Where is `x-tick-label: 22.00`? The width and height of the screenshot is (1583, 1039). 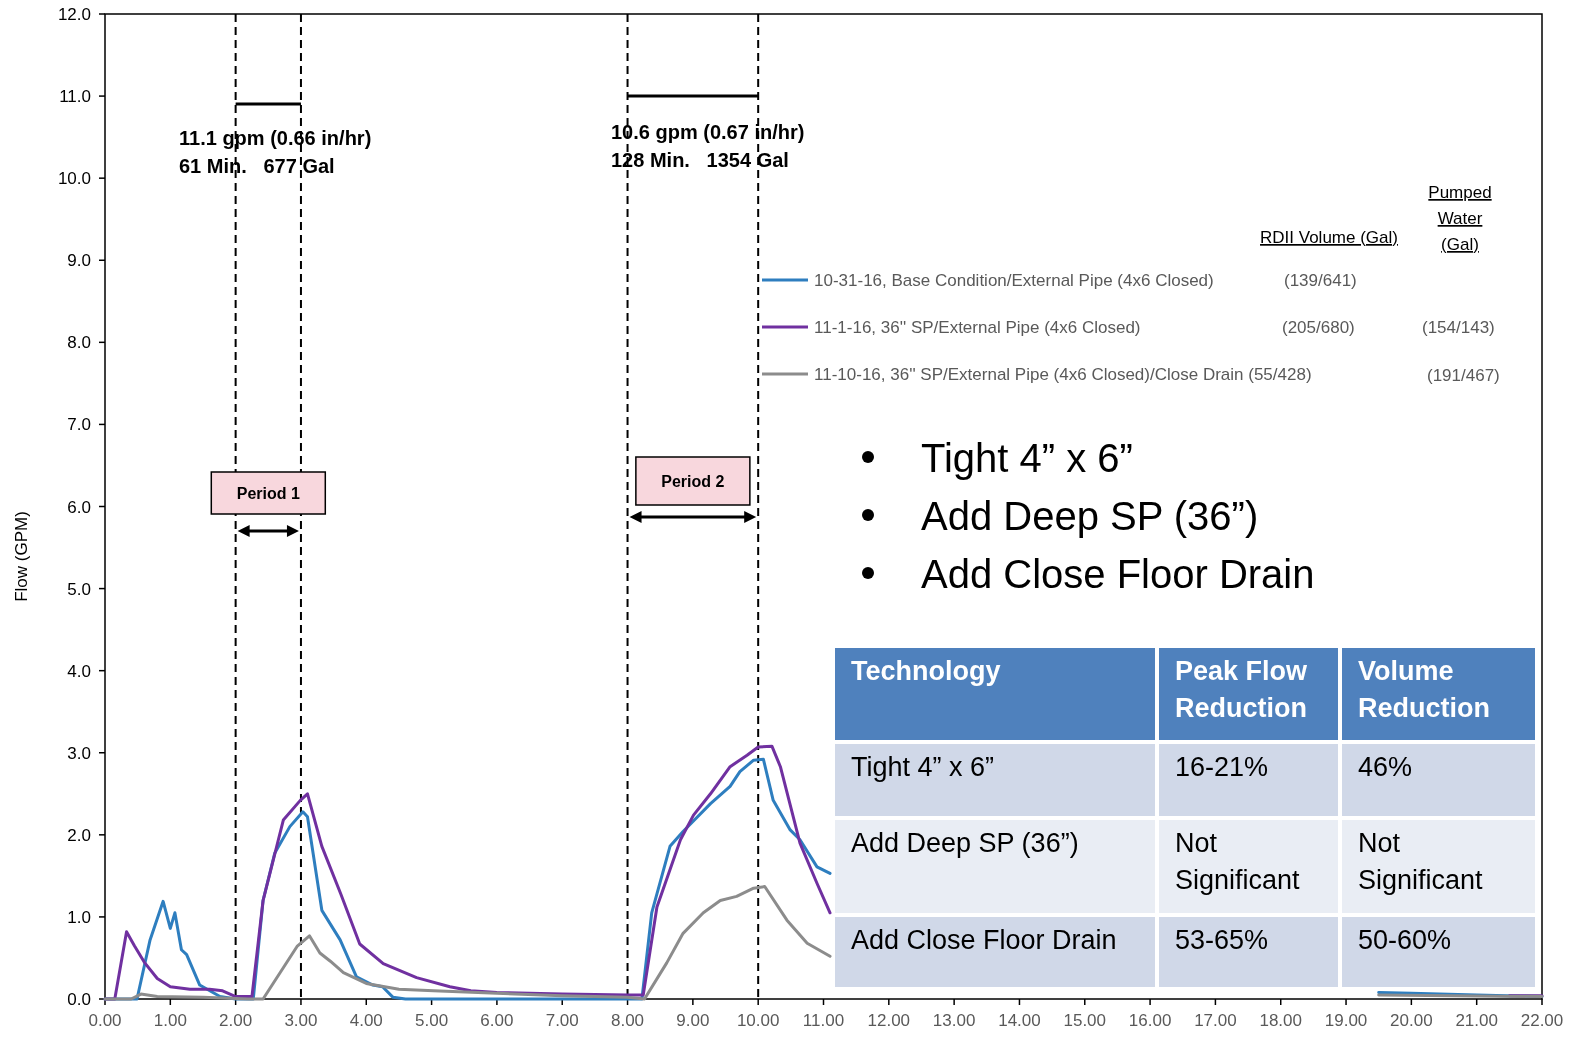
x-tick-label: 22.00 is located at coordinates (1542, 1020).